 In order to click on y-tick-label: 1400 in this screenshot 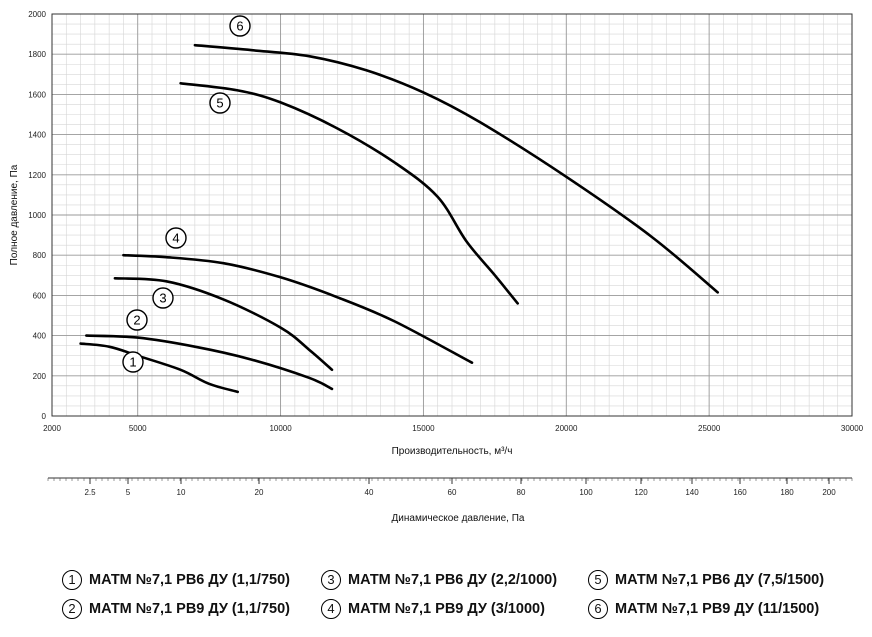, I will do `click(37, 135)`.